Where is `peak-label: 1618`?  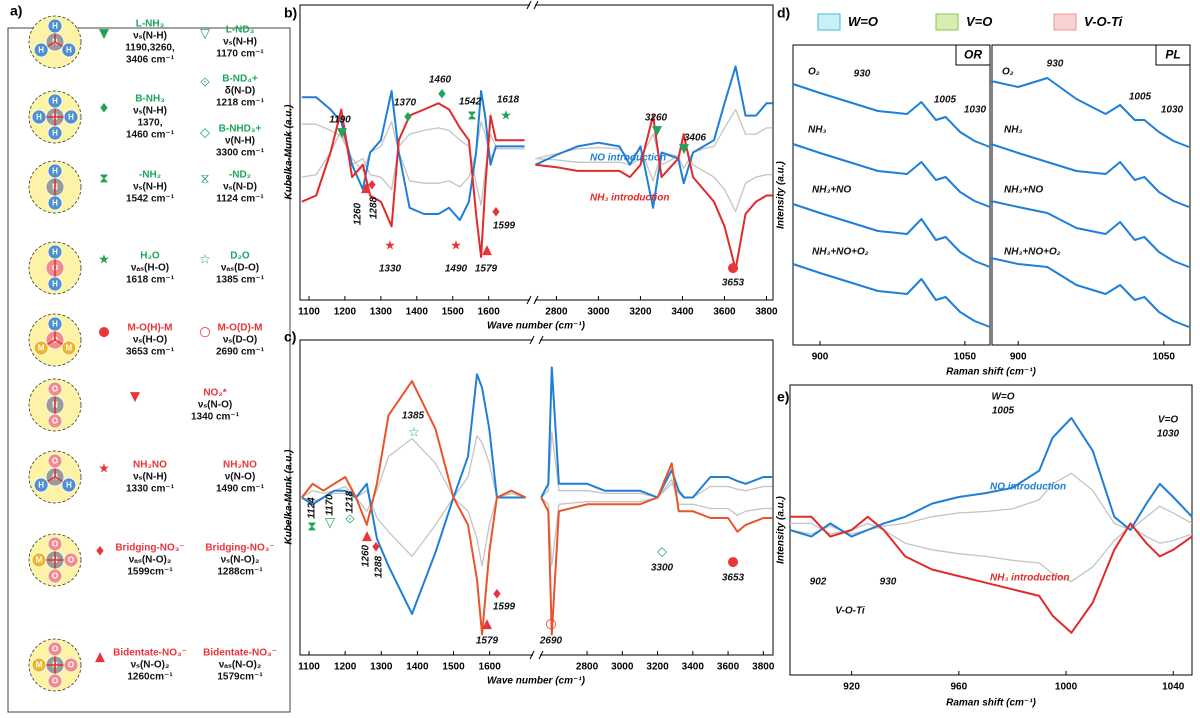
peak-label: 1618 is located at coordinates (508, 100).